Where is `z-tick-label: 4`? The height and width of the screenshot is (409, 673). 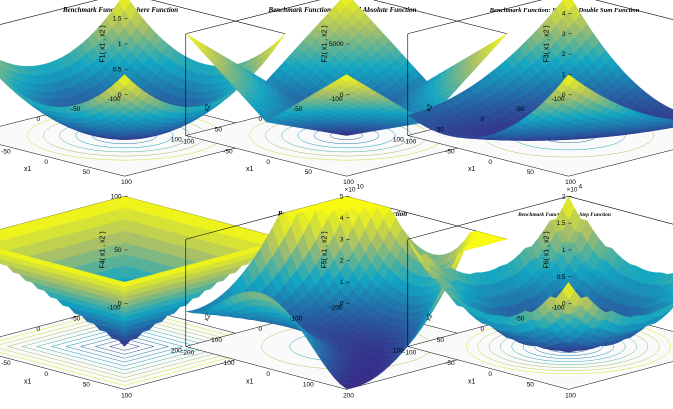
z-tick-label: 4 is located at coordinates (564, 13).